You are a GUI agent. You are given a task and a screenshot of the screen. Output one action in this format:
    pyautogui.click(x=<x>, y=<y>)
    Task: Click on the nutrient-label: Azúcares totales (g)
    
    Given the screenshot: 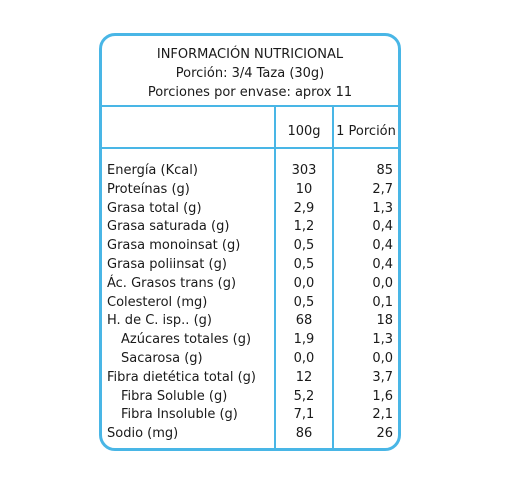 What is the action you would take?
    pyautogui.click(x=186, y=340)
    